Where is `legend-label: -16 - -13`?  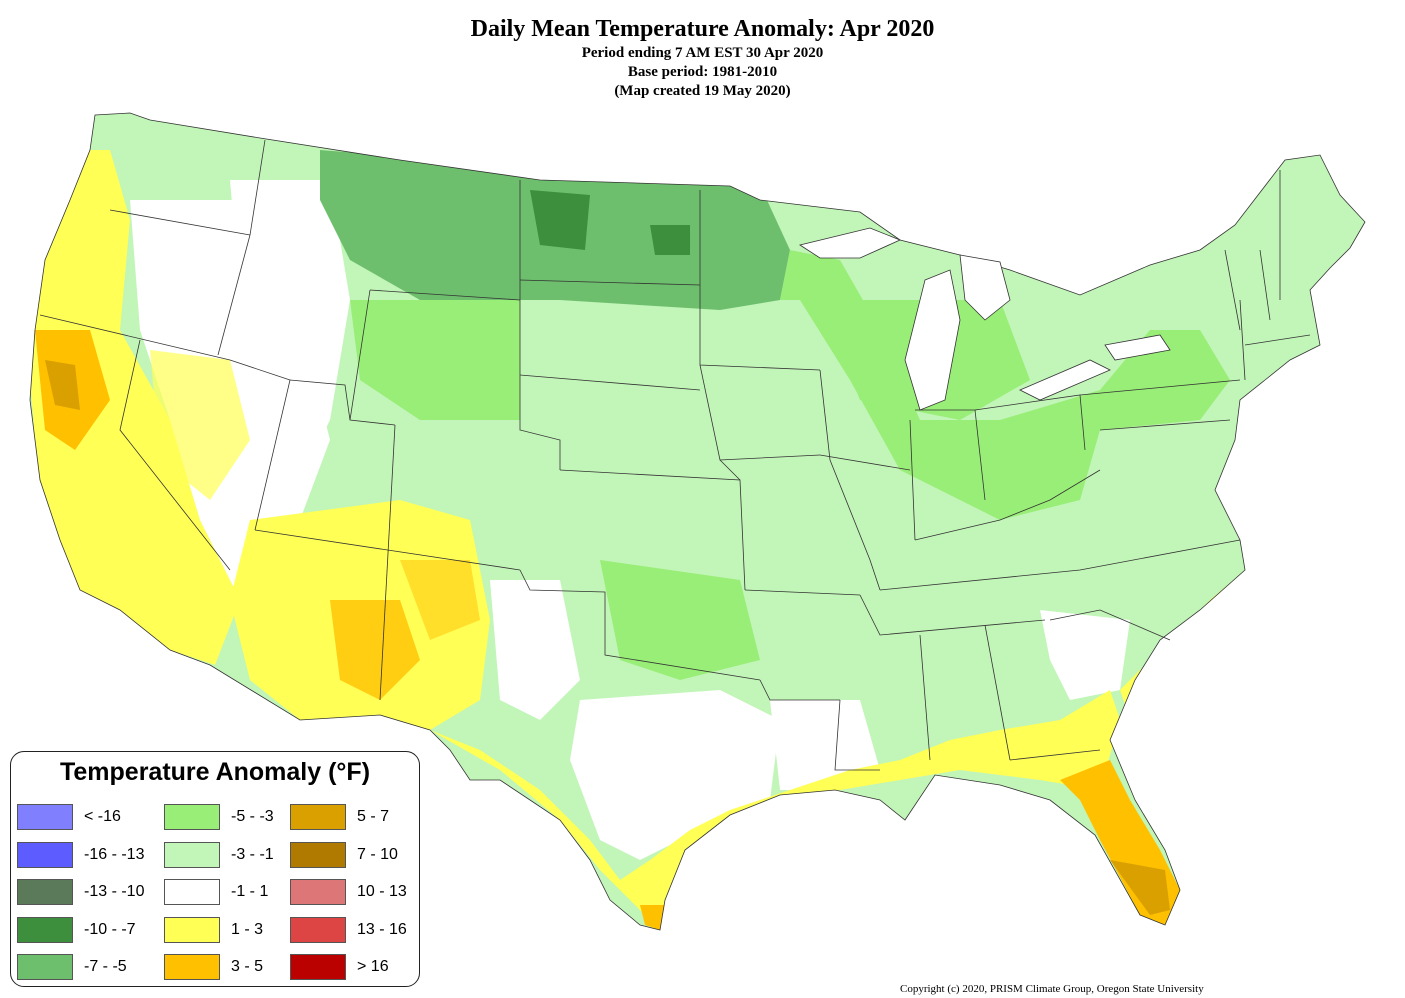 legend-label: -16 - -13 is located at coordinates (114, 854).